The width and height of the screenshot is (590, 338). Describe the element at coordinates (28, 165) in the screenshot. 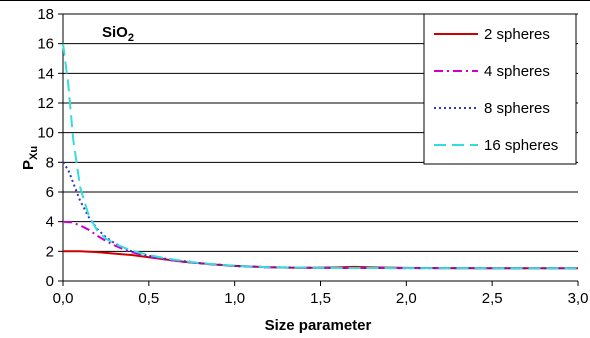

I see `y-axis-label-base: P` at that location.